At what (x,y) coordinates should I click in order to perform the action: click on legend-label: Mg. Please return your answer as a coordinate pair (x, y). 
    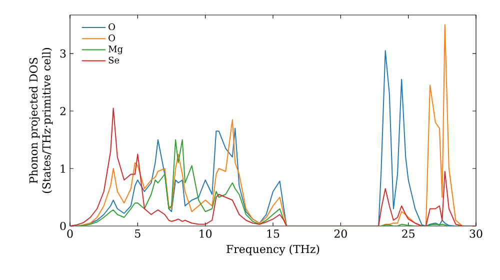
    Looking at the image, I should click on (115, 50).